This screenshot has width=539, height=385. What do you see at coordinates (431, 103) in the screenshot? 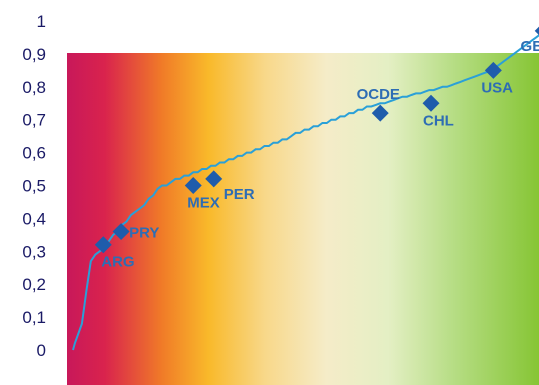
I see `data-point-chl` at bounding box center [431, 103].